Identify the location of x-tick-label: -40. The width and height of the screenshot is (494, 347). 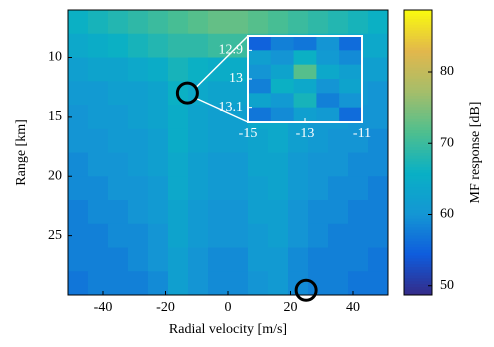
(103, 307).